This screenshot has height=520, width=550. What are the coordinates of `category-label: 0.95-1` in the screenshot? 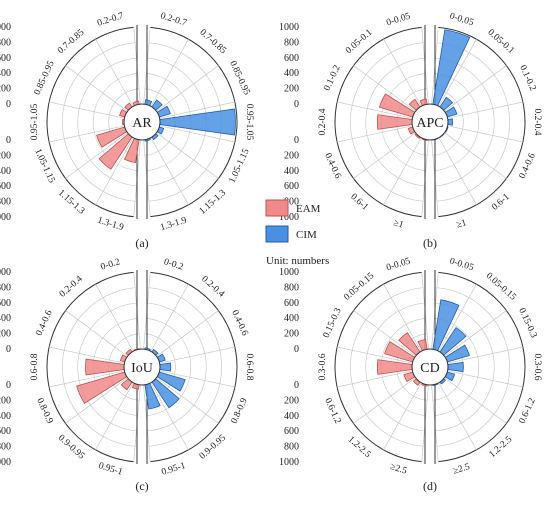 It's located at (110, 469).